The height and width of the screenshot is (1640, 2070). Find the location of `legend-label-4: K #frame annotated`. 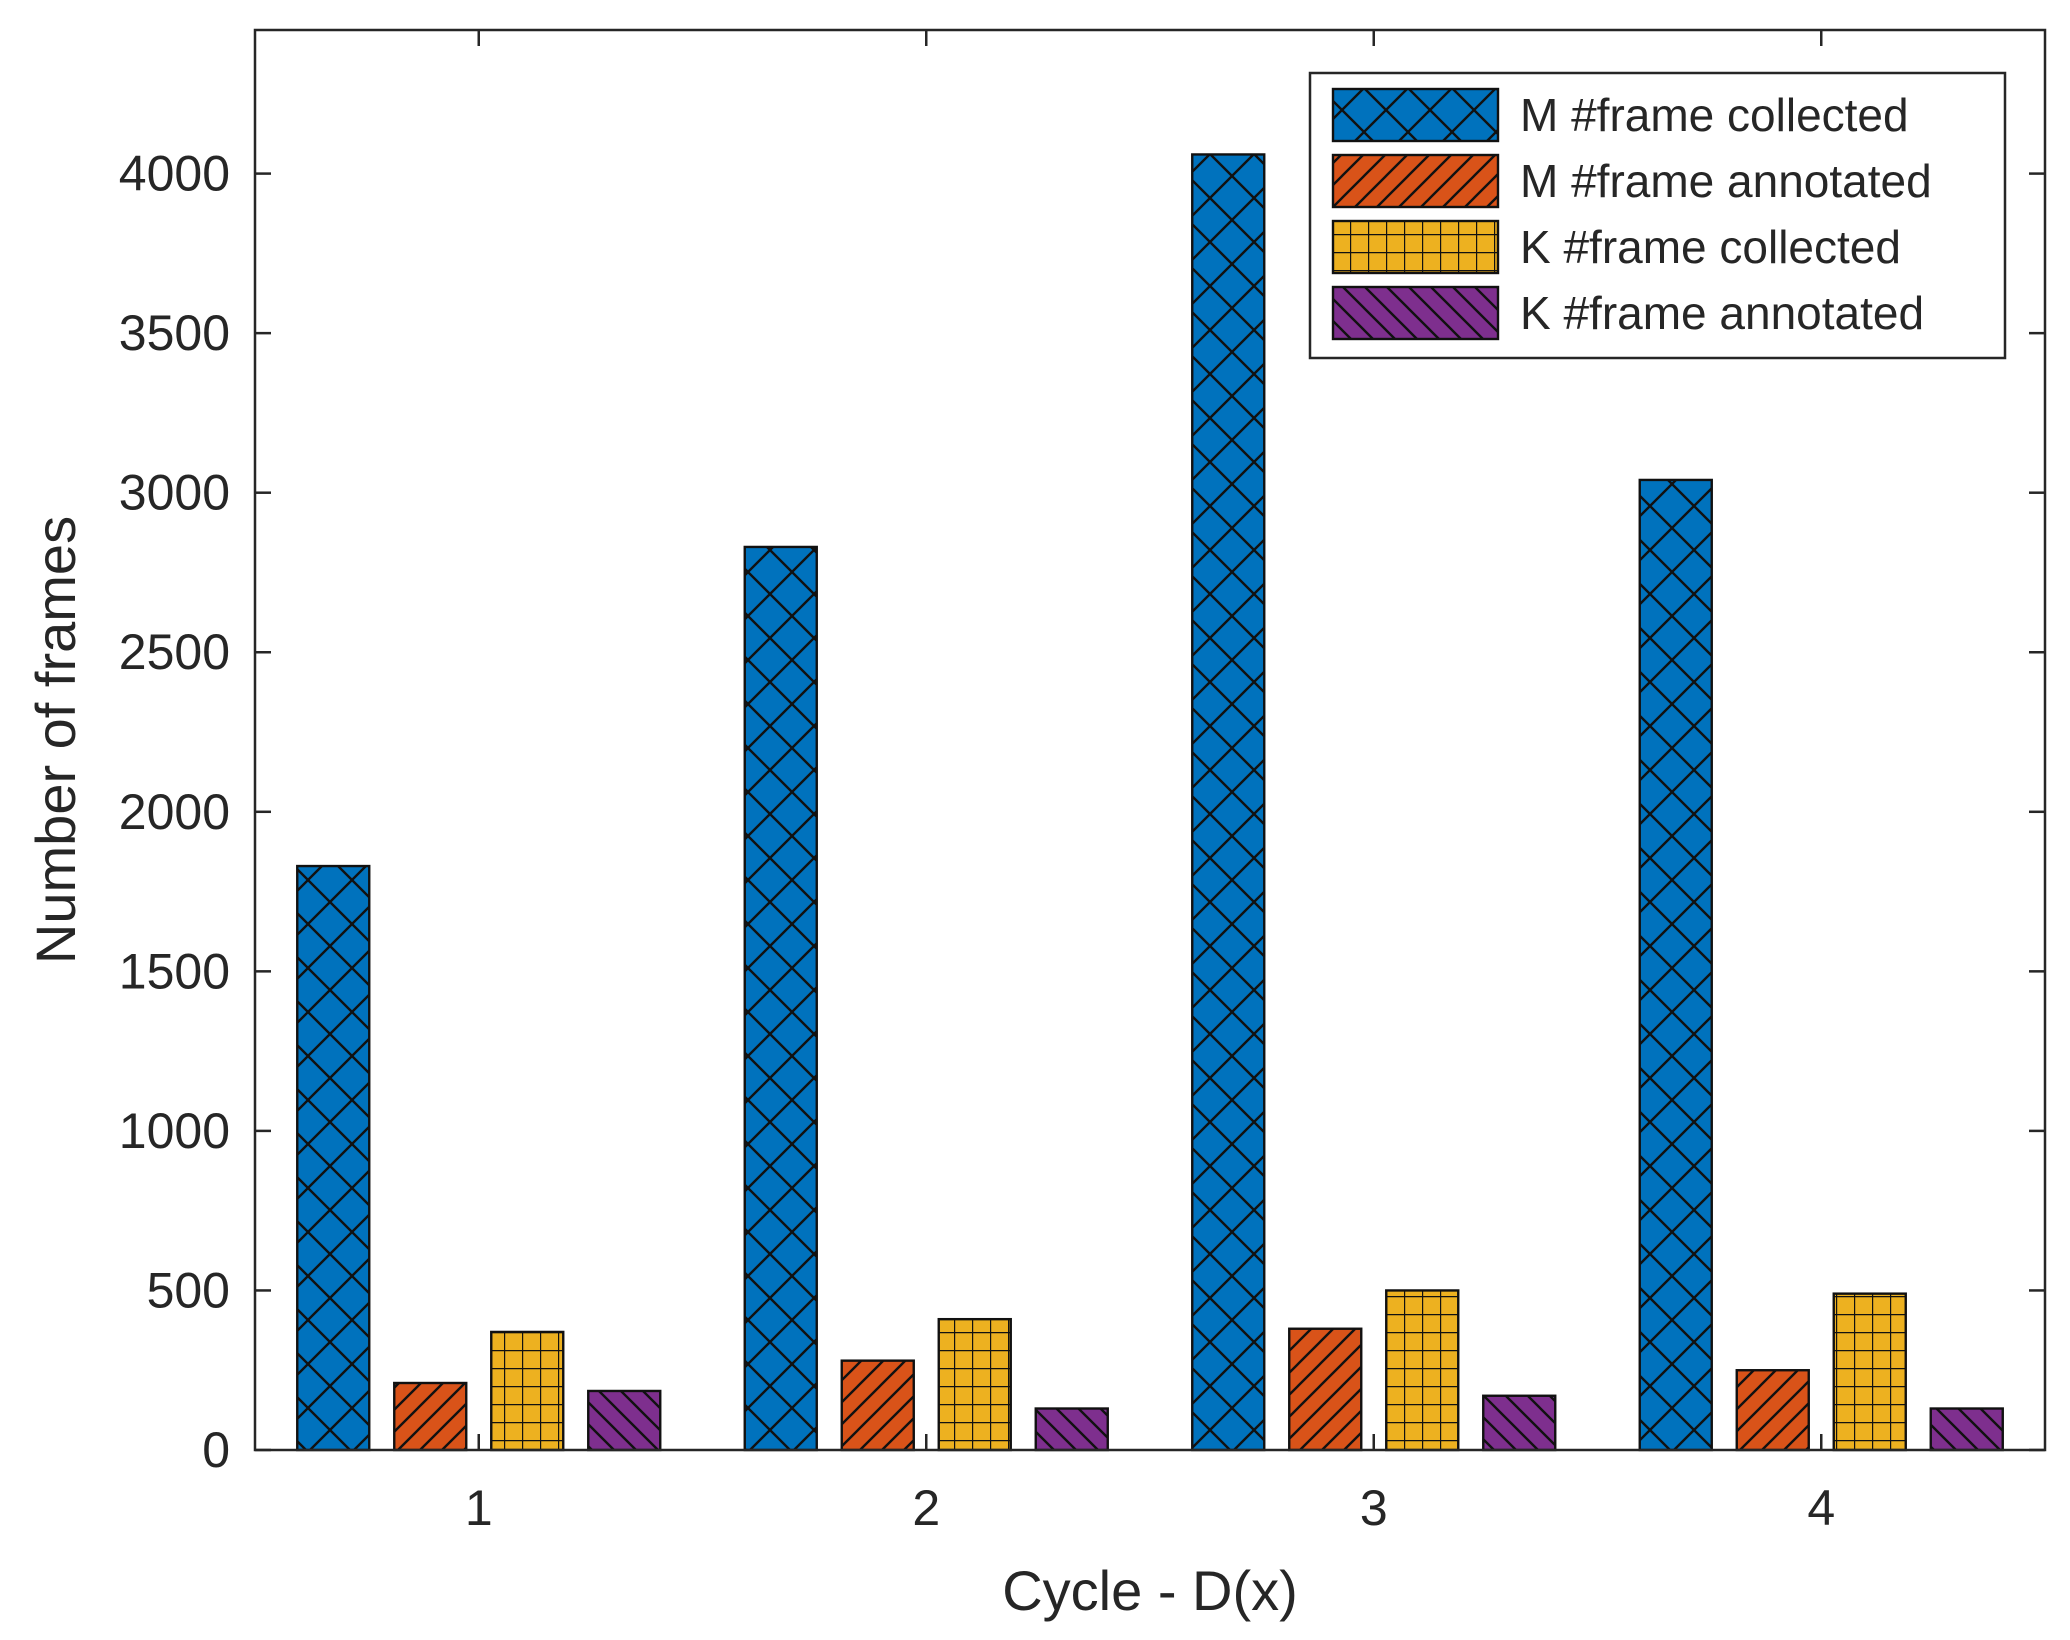

legend-label-4: K #frame annotated is located at coordinates (1722, 313).